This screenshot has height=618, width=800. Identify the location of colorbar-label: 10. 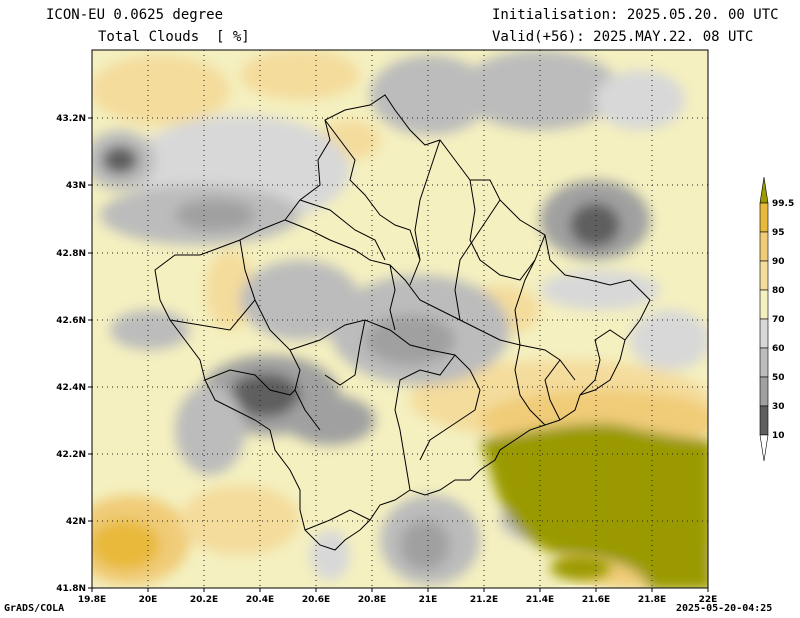
(778, 436).